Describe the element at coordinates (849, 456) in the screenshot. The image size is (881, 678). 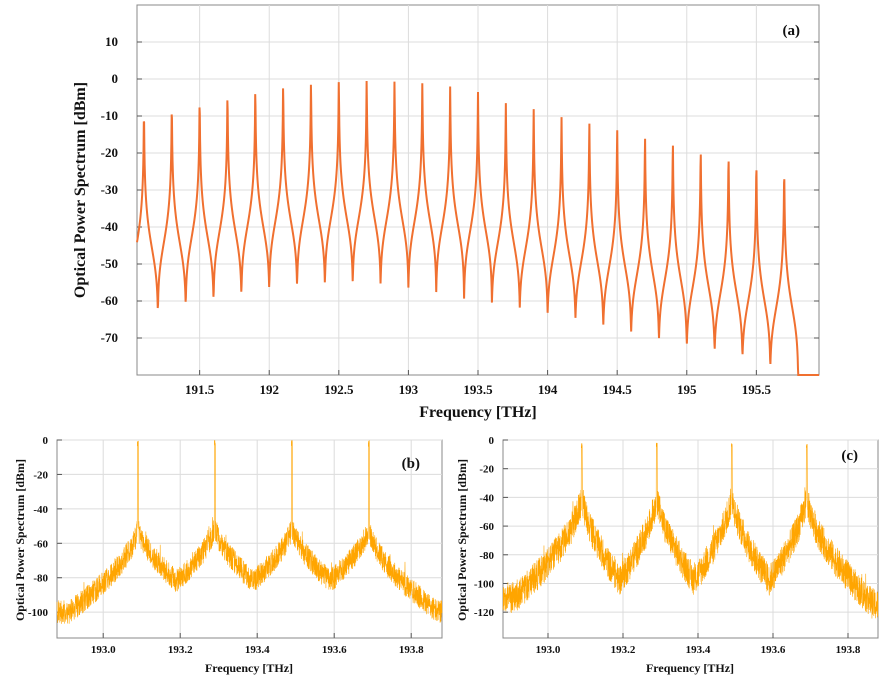
I see `panel-c-tag: (c)` at that location.